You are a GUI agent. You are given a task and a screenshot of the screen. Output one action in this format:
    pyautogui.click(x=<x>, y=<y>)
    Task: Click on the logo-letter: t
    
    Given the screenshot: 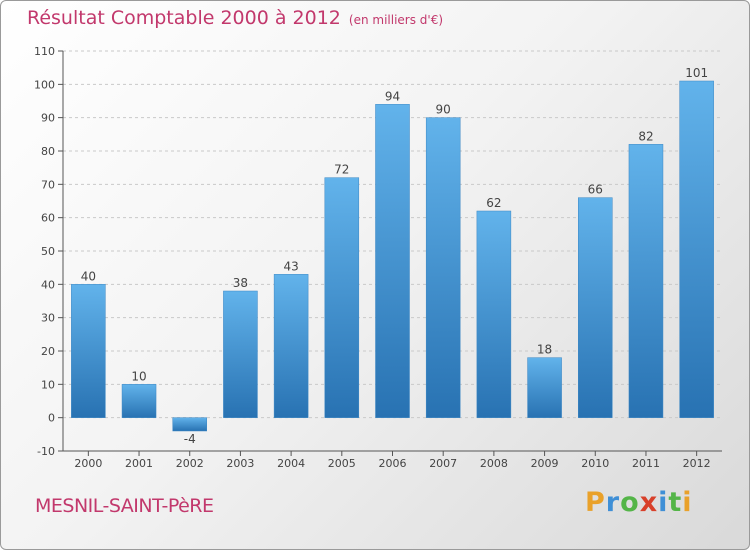 What is the action you would take?
    pyautogui.click(x=675, y=502)
    